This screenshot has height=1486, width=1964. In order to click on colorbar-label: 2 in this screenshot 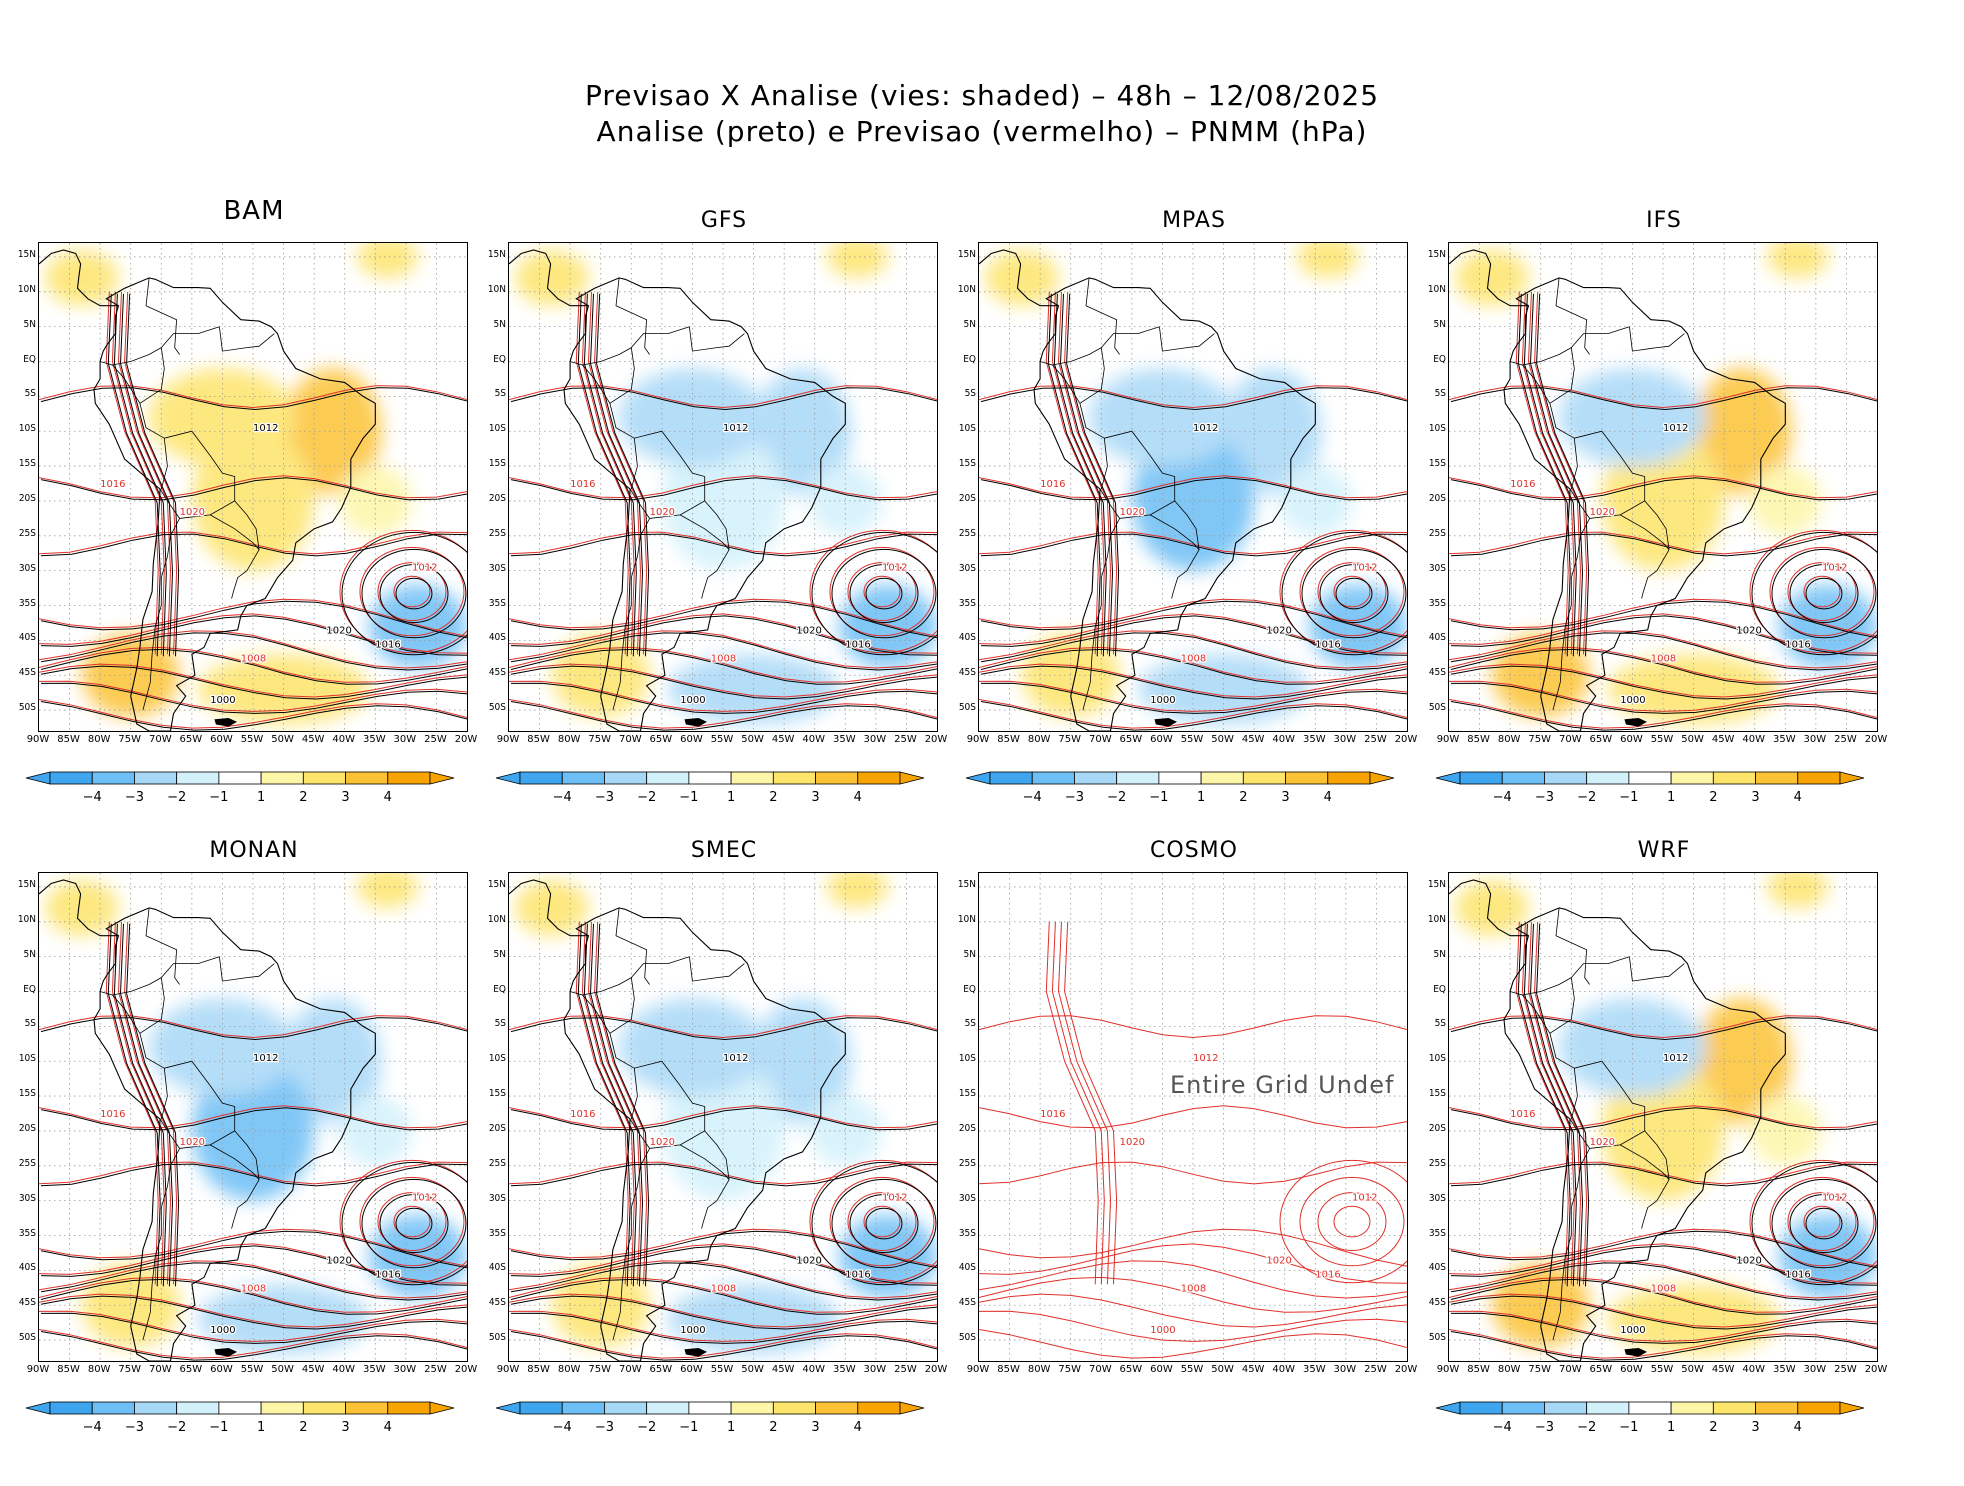, I will do `click(1713, 797)`.